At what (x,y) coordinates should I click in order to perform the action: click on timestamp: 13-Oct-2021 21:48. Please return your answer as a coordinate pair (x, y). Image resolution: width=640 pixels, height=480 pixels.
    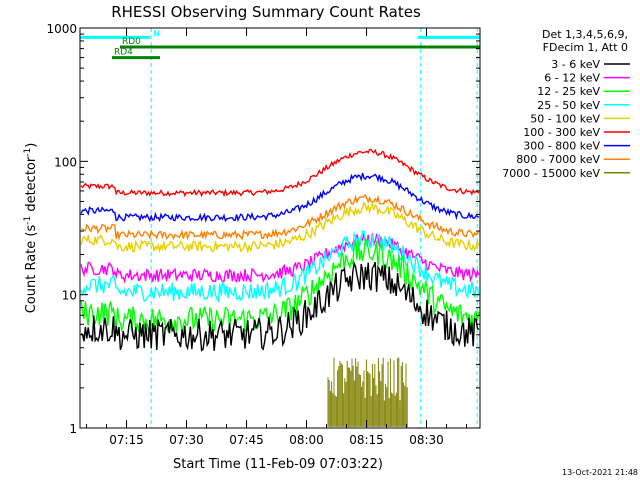
    Looking at the image, I should click on (600, 472).